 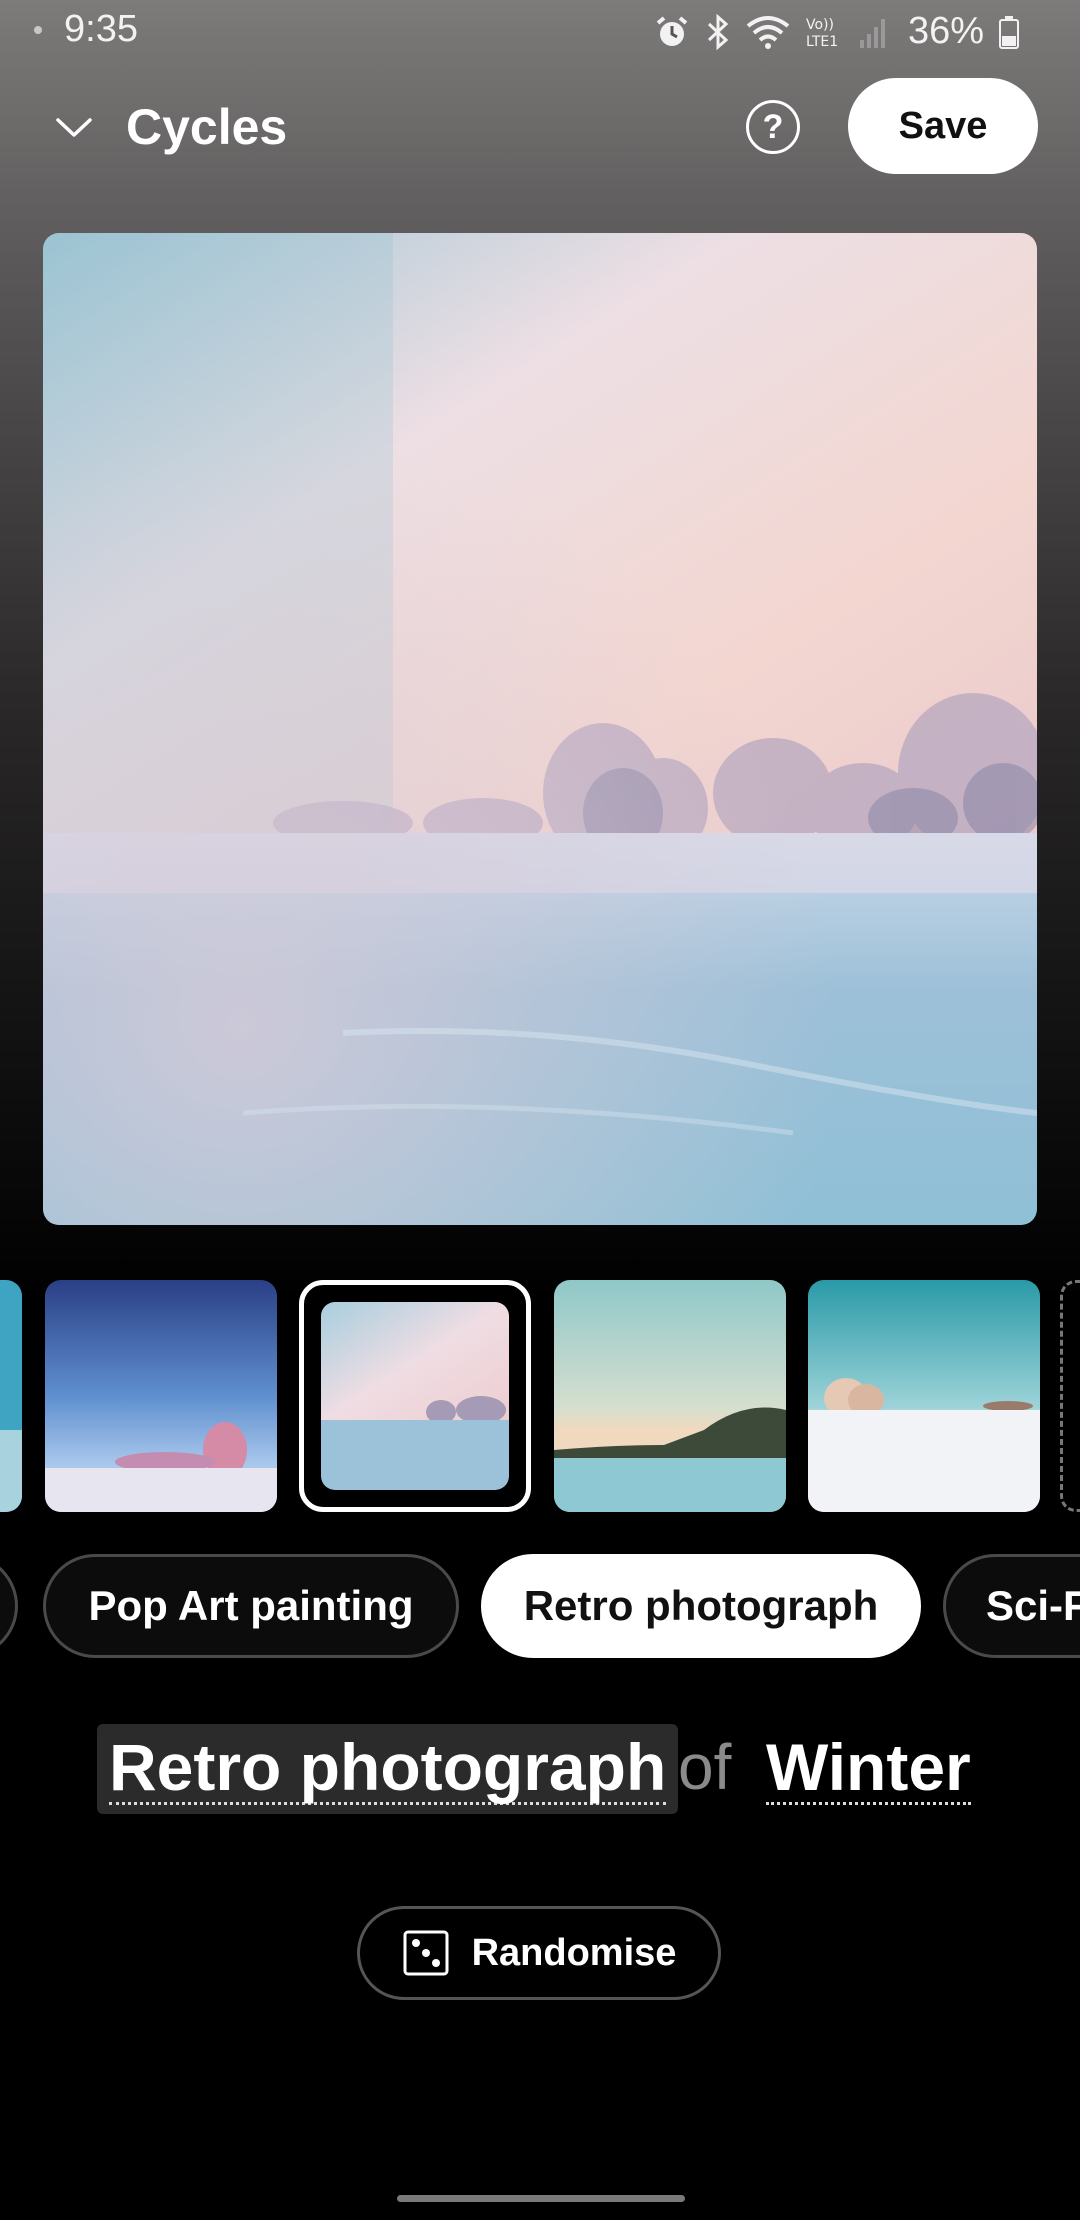 I want to click on chevron-down-icon, so click(x=74, y=127).